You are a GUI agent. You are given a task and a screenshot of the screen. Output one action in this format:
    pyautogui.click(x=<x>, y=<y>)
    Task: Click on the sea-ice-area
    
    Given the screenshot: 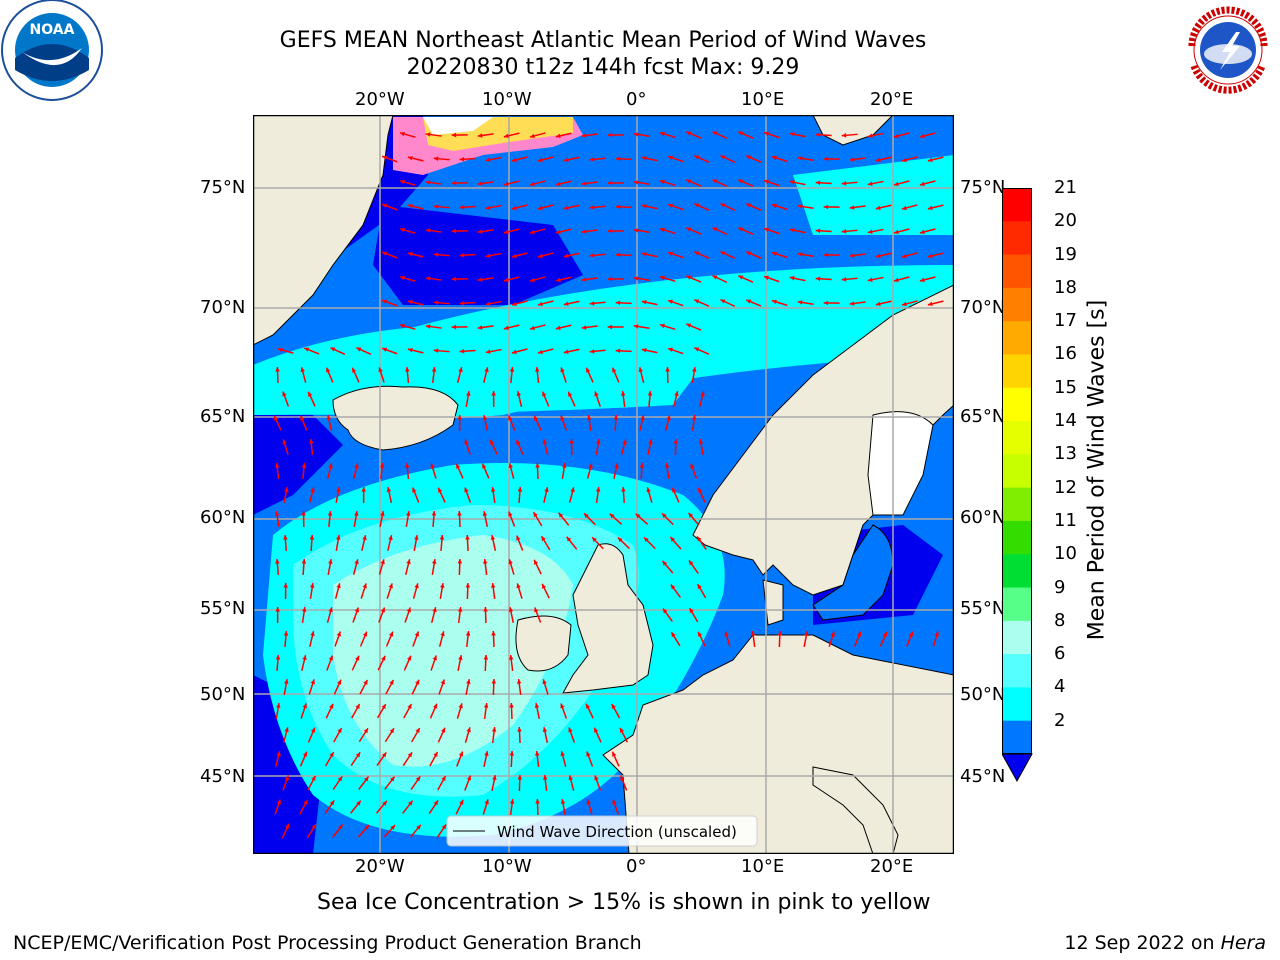 What is the action you would take?
    pyautogui.click(x=488, y=146)
    